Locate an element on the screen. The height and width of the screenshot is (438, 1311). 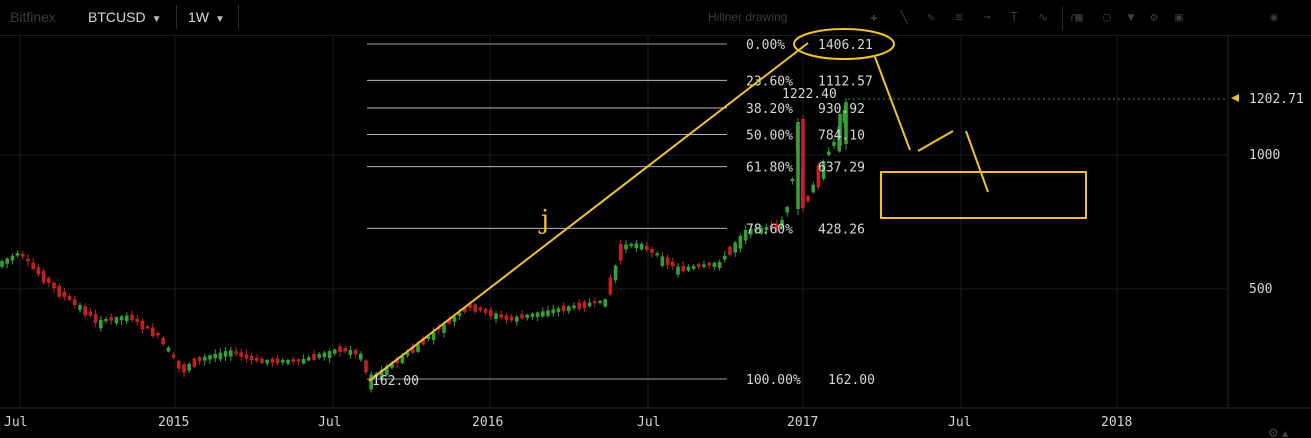
fib-level-percent: 0.00% is located at coordinates (765, 45).